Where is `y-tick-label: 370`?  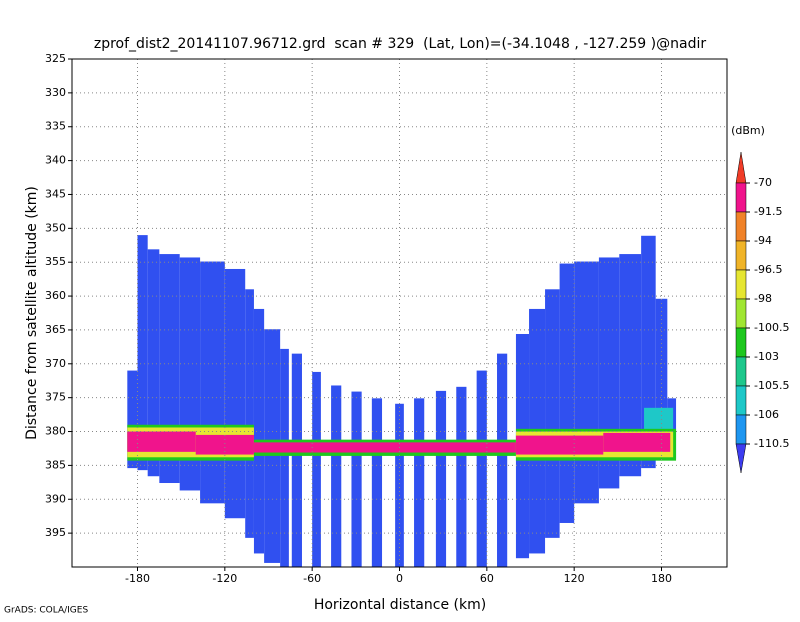 y-tick-label: 370 is located at coordinates (55, 363).